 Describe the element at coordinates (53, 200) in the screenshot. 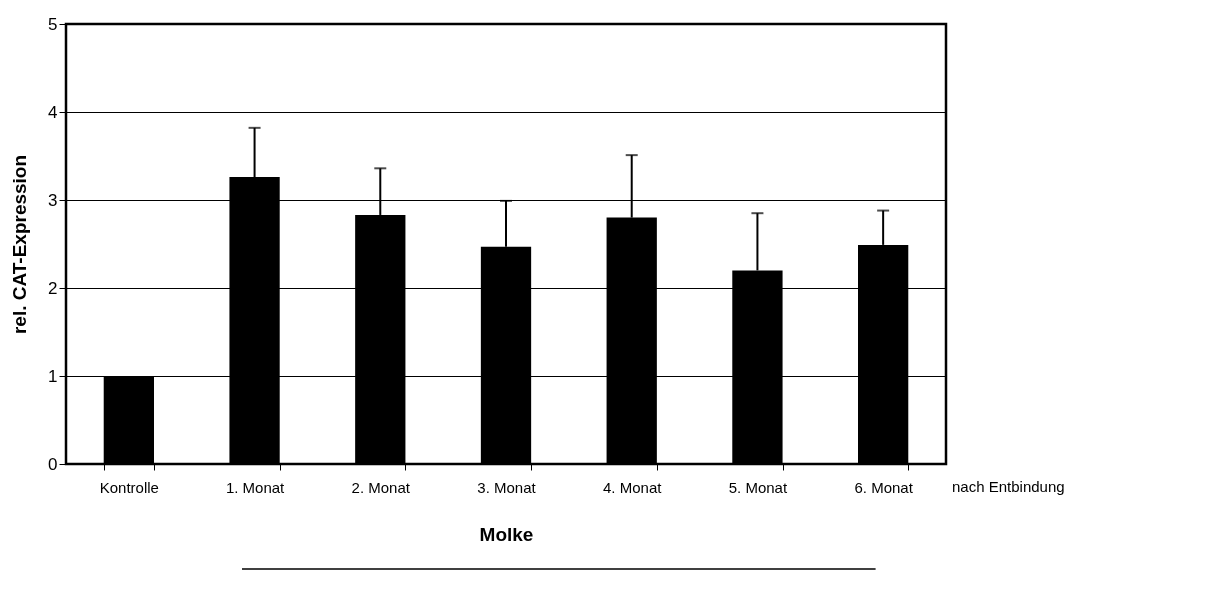

I see `y-tick-label: 3` at that location.